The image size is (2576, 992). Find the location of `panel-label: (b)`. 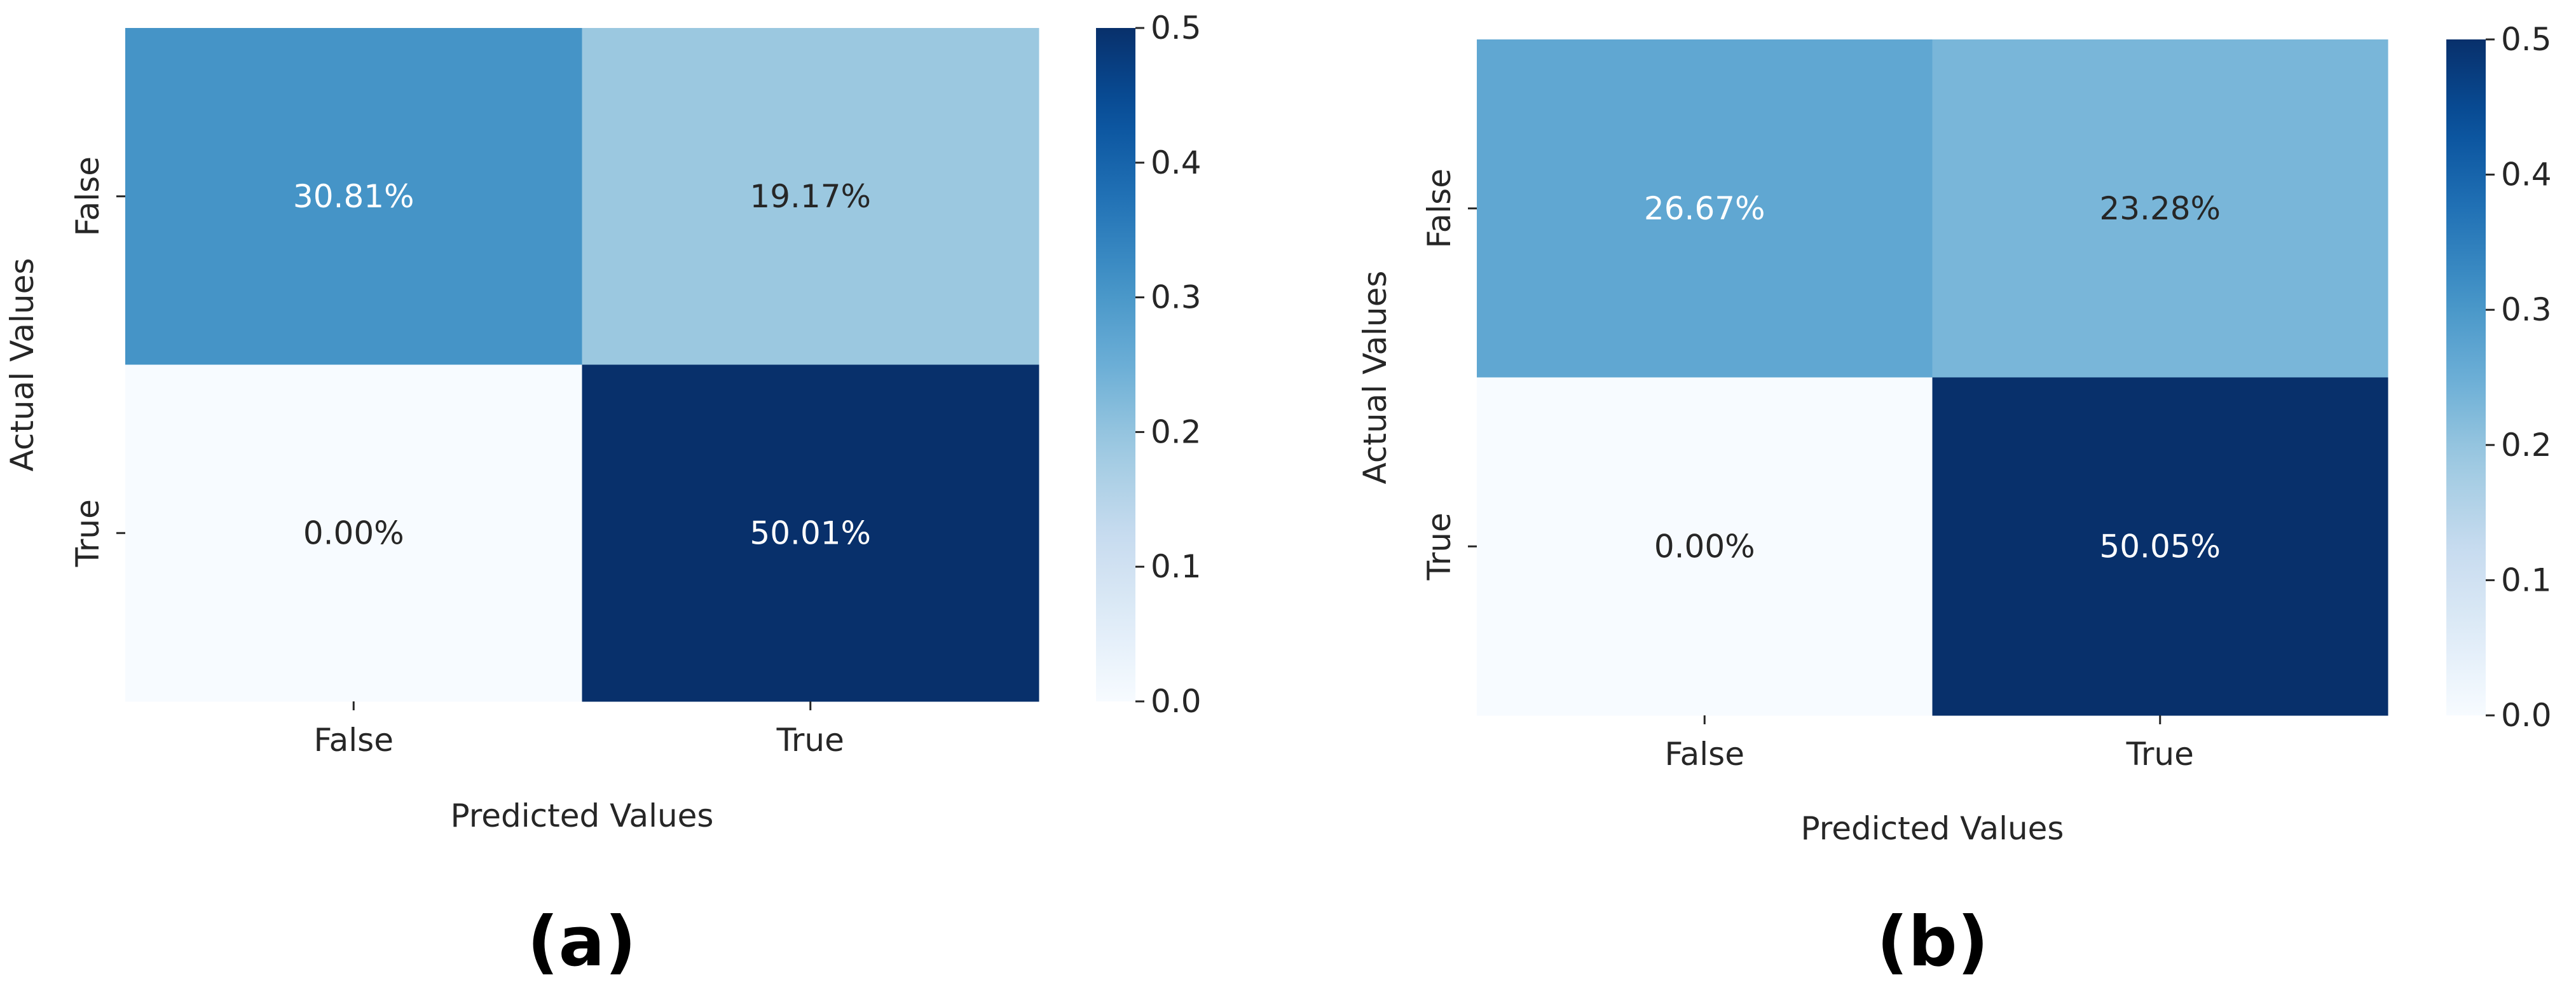

panel-label: (b) is located at coordinates (1933, 942).